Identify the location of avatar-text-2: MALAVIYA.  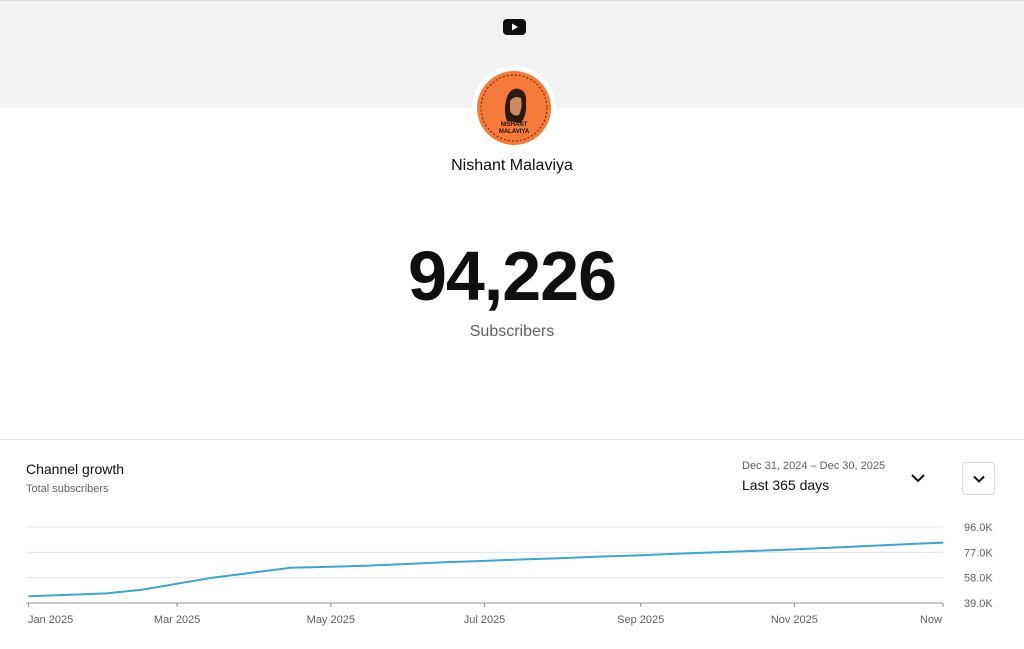
(514, 132).